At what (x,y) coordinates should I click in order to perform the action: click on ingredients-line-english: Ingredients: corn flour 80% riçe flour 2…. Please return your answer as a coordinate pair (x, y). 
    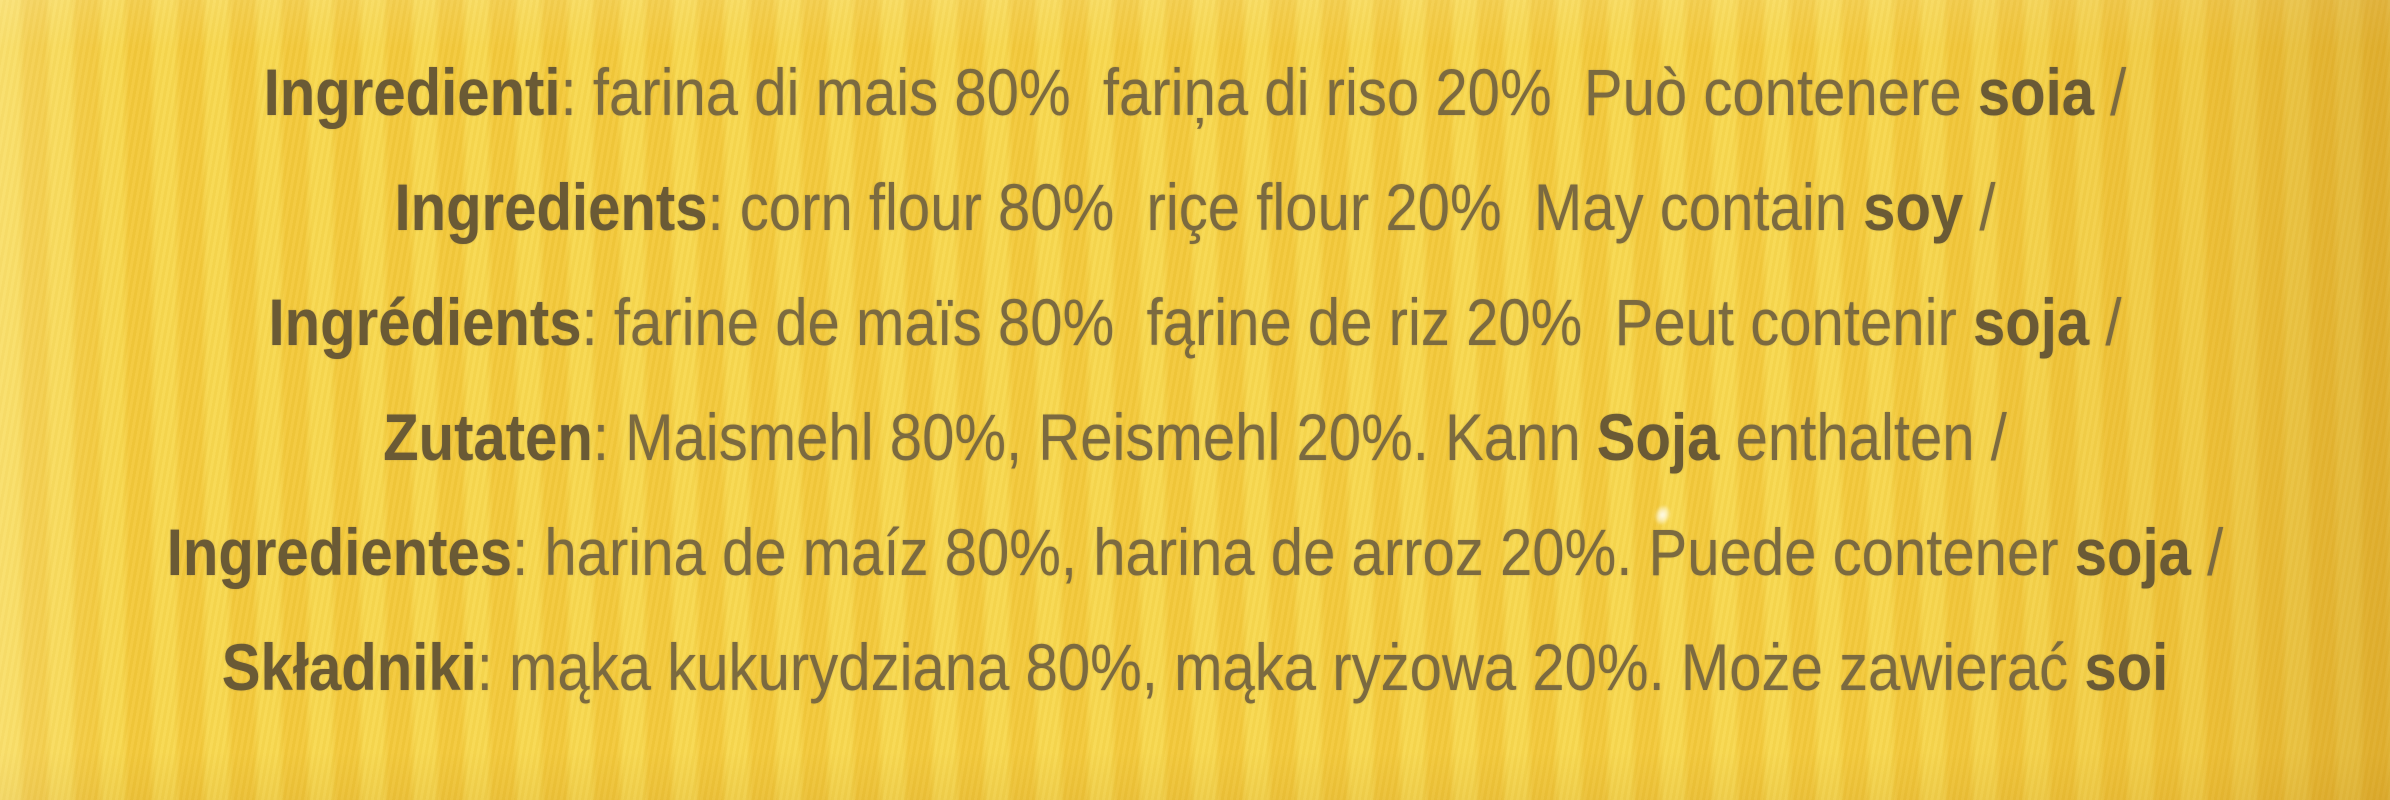
    Looking at the image, I should click on (1194, 207).